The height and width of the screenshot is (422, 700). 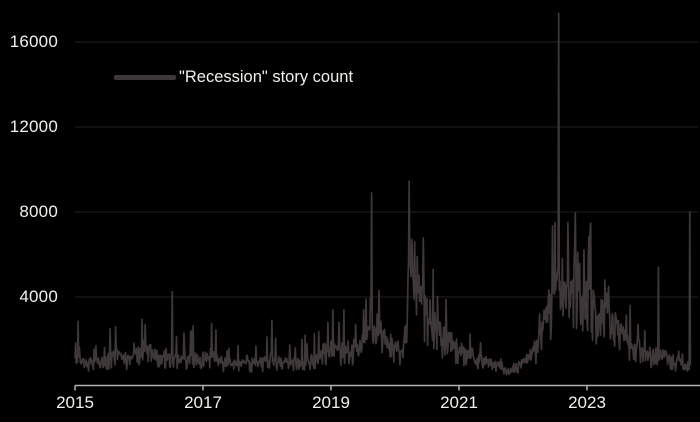 What do you see at coordinates (38, 296) in the screenshot?
I see `y-axis-label: 4000` at bounding box center [38, 296].